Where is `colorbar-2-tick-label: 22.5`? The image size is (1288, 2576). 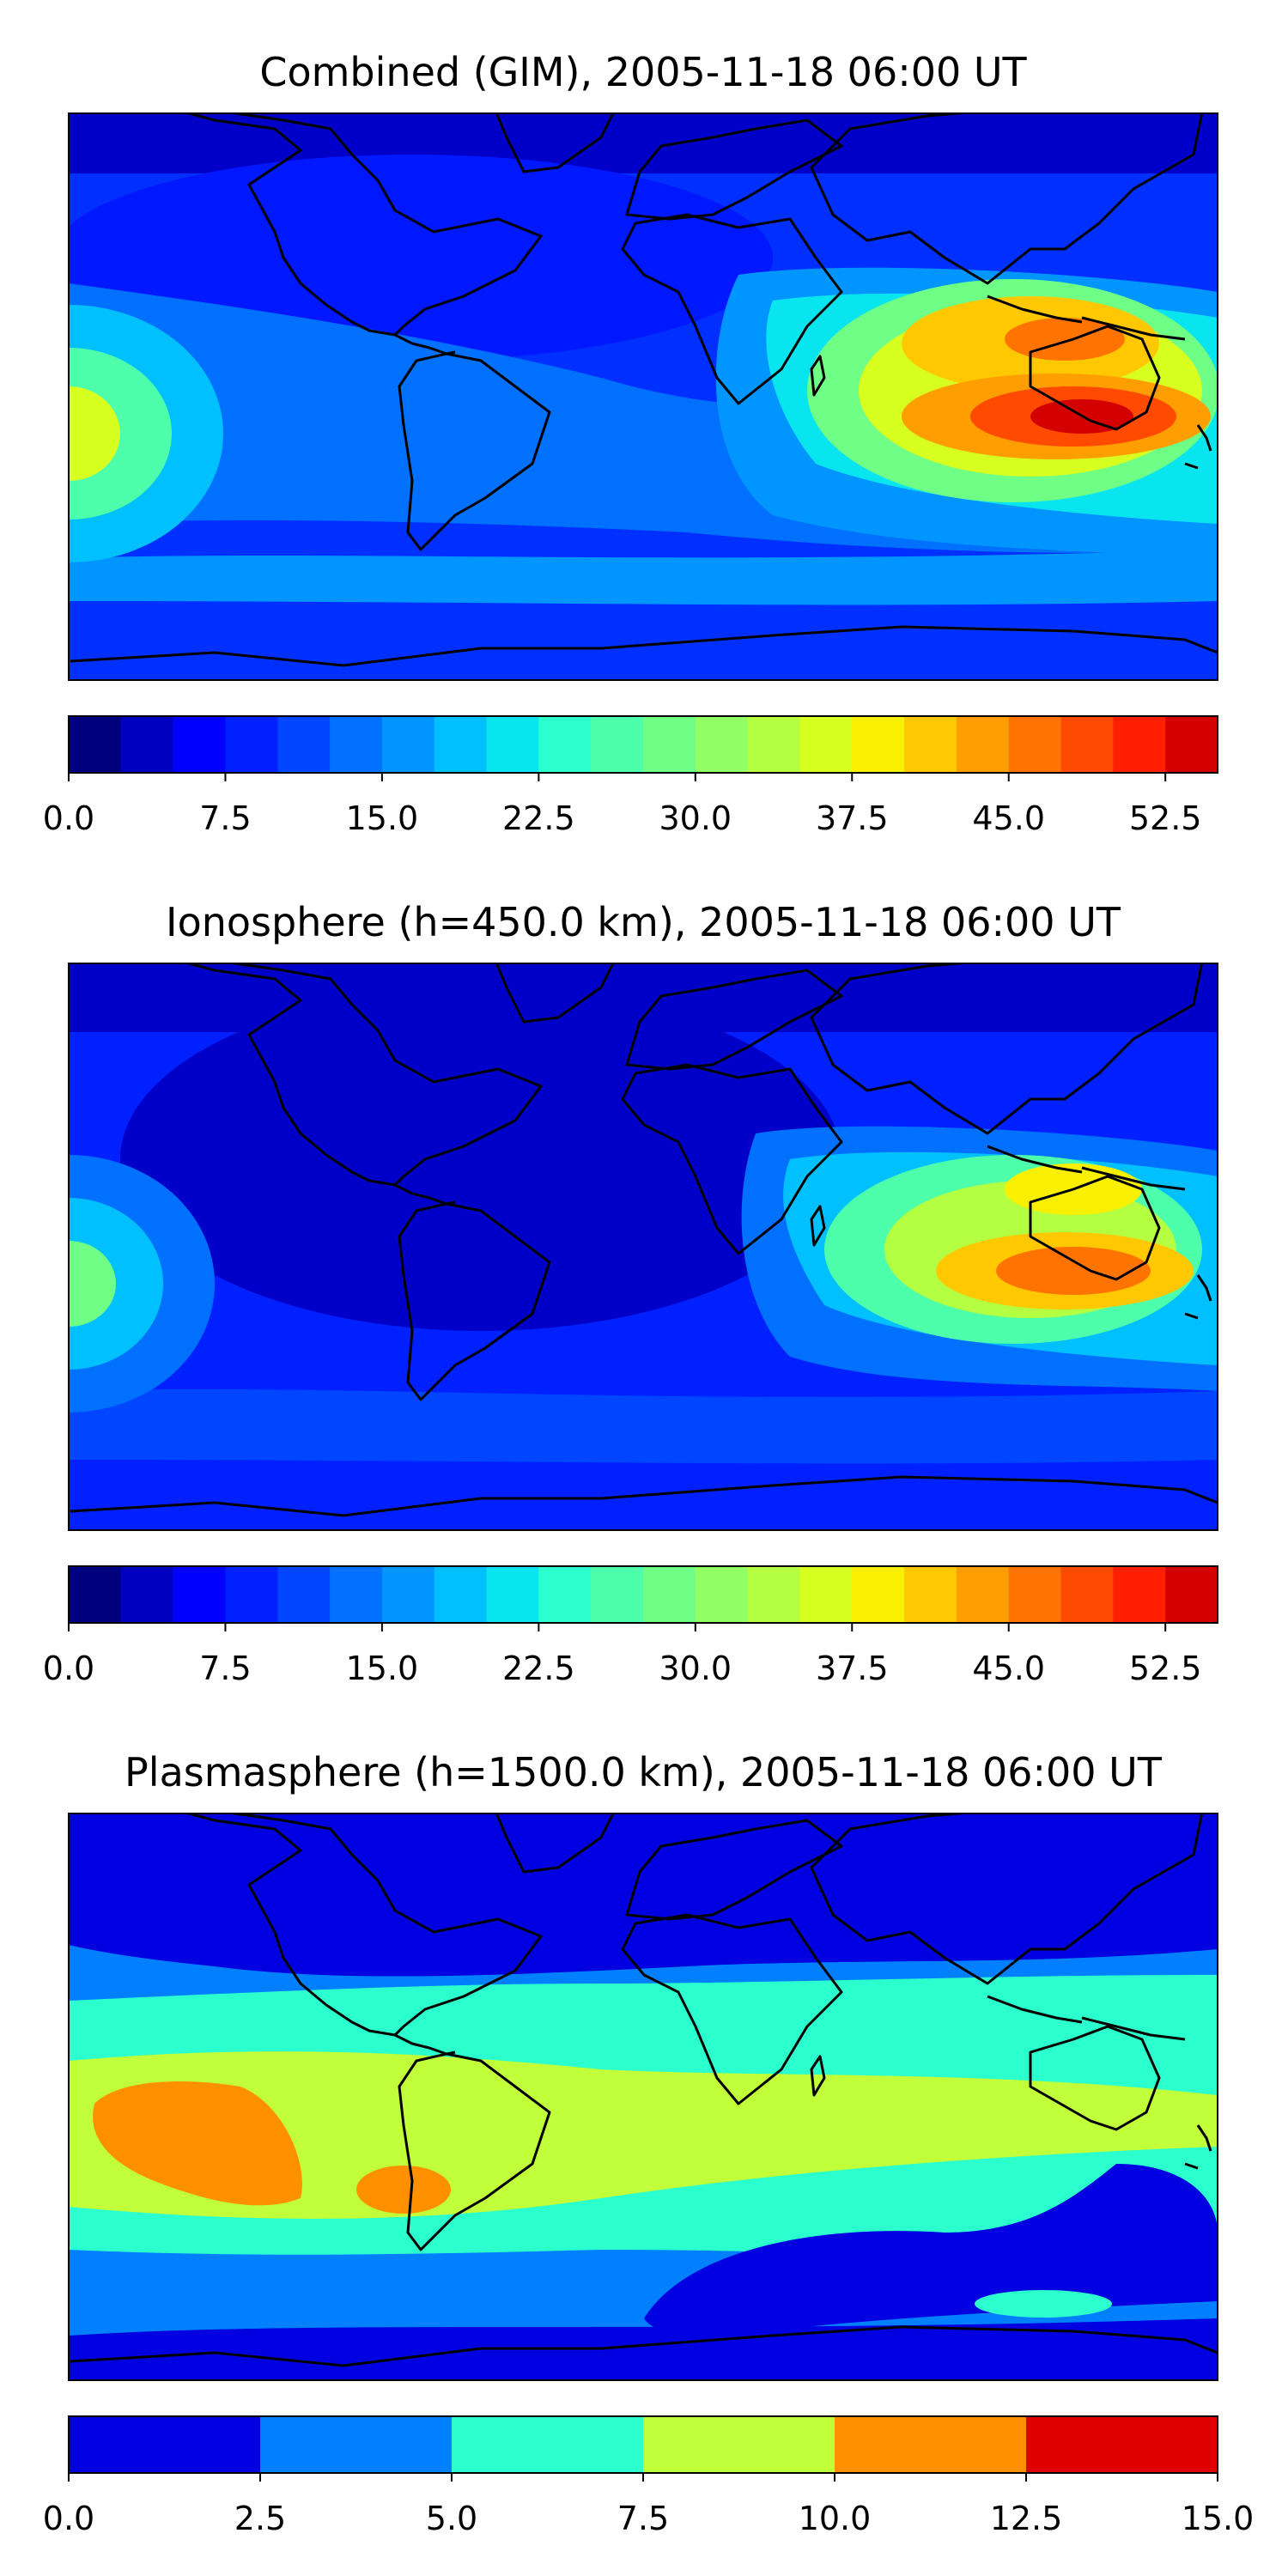
colorbar-2-tick-label: 22.5 is located at coordinates (538, 1668).